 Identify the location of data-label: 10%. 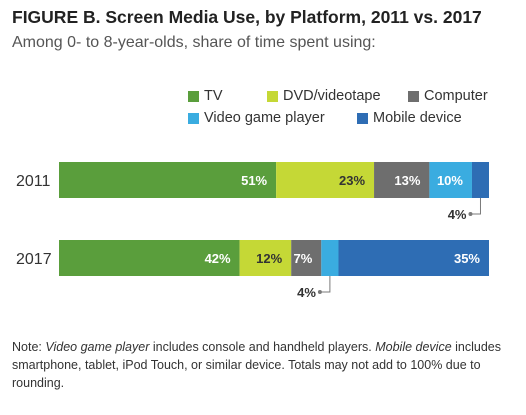
(450, 180).